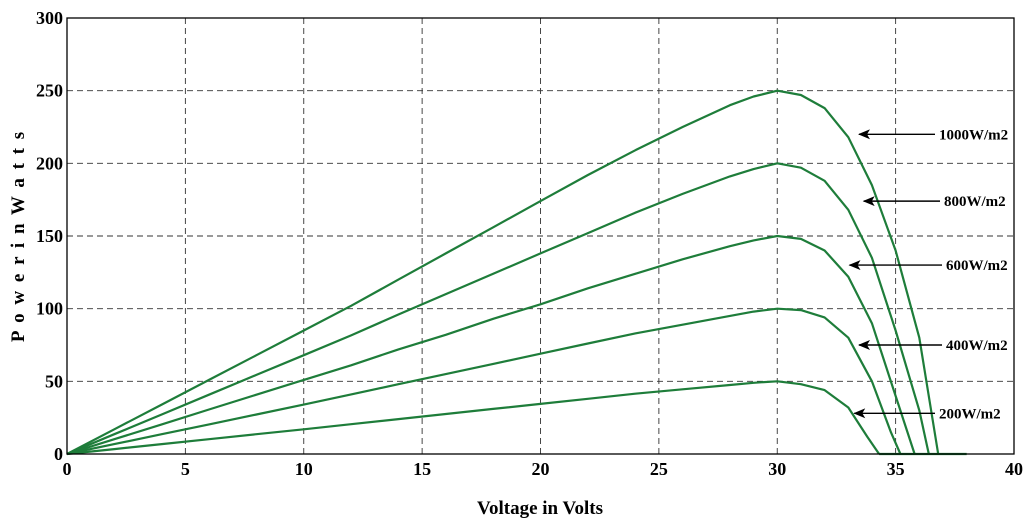  I want to click on x-tick-label: 15, so click(422, 469).